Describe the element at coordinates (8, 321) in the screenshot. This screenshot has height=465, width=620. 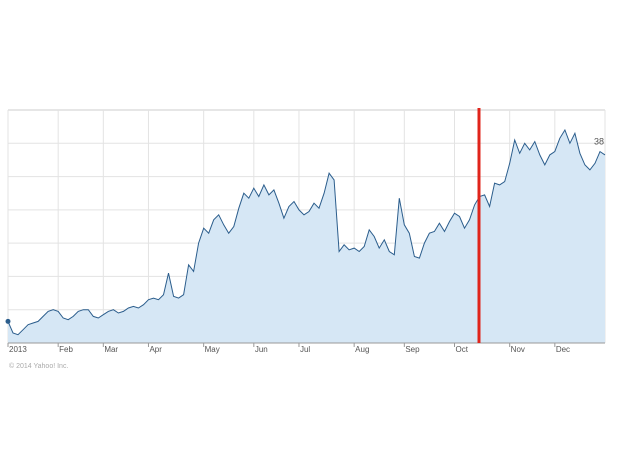
I see `start-point` at that location.